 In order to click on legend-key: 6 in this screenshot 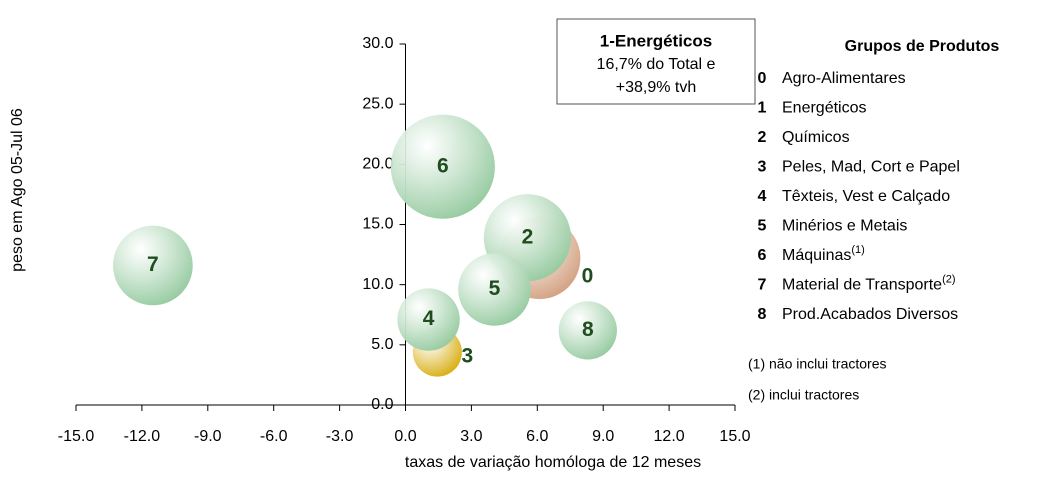, I will do `click(762, 255)`.